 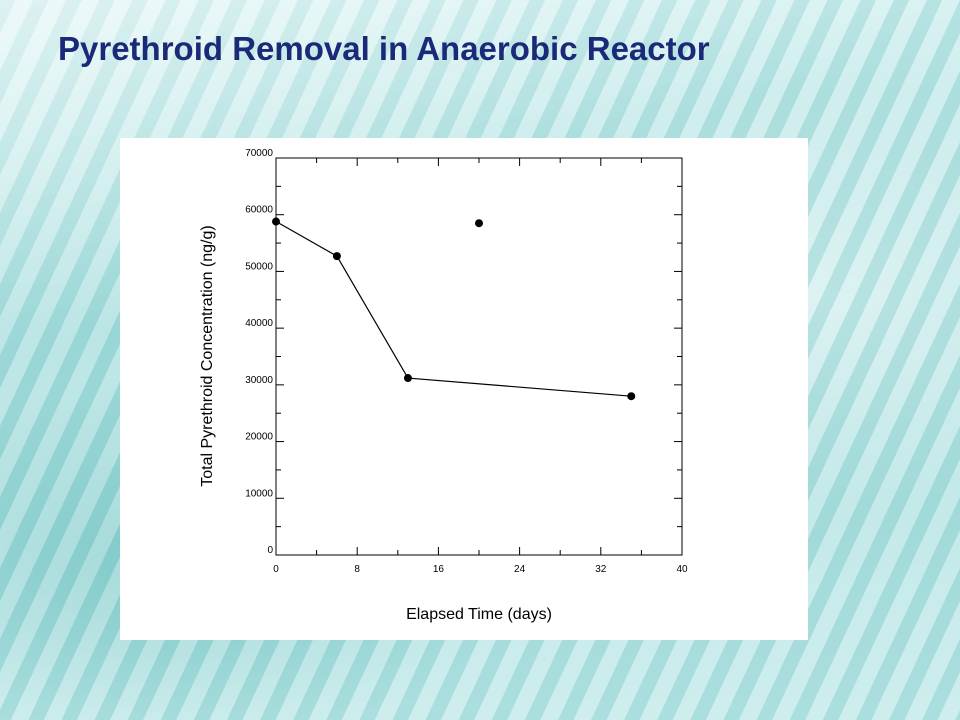 What do you see at coordinates (259, 493) in the screenshot?
I see `y-tick-label: 10000` at bounding box center [259, 493].